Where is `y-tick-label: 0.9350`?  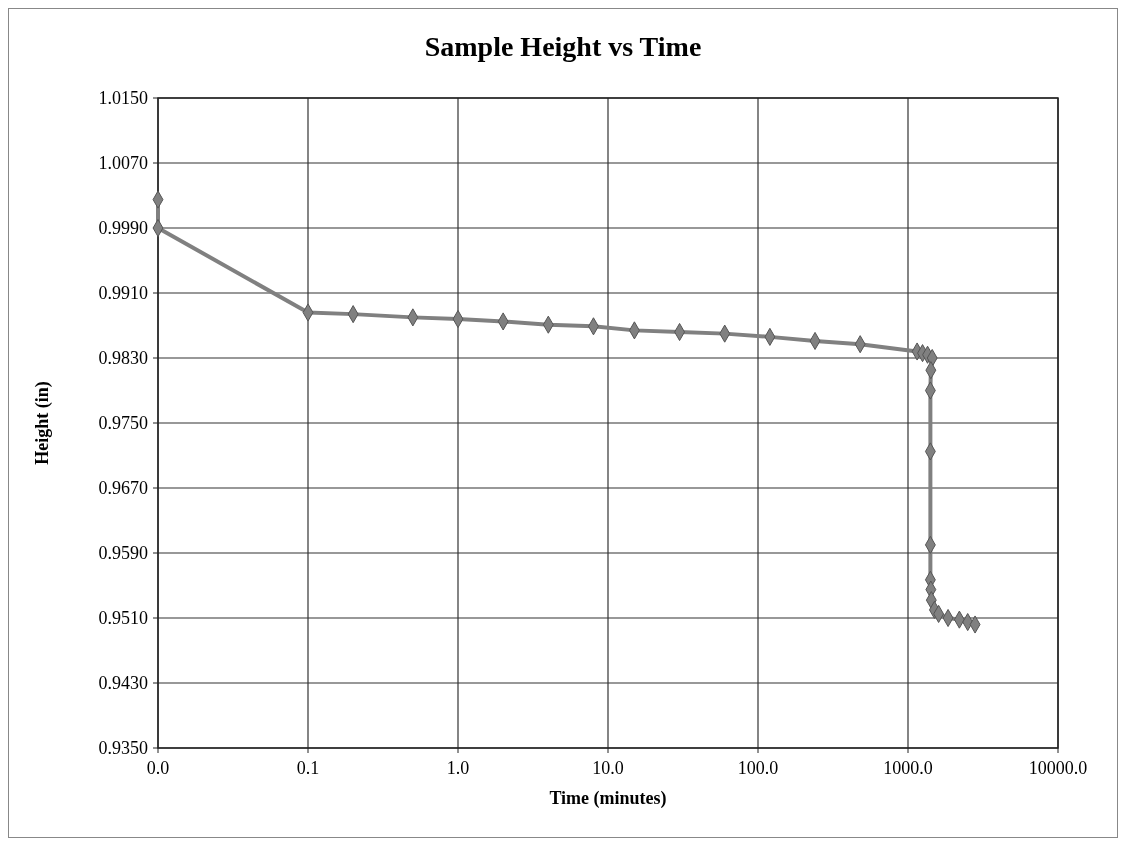 y-tick-label: 0.9350 is located at coordinates (123, 748).